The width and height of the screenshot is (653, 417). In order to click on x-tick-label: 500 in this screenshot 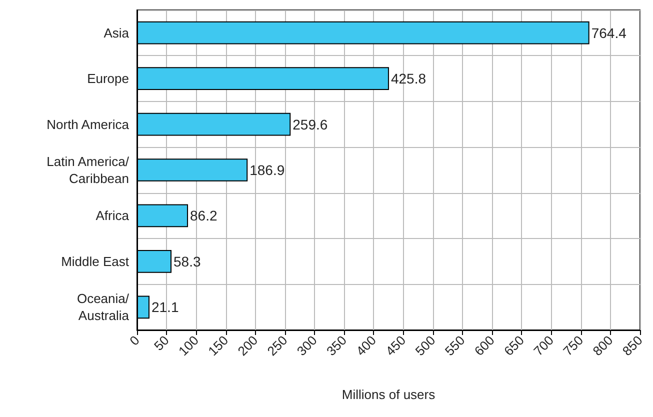, I will do `click(425, 345)`.